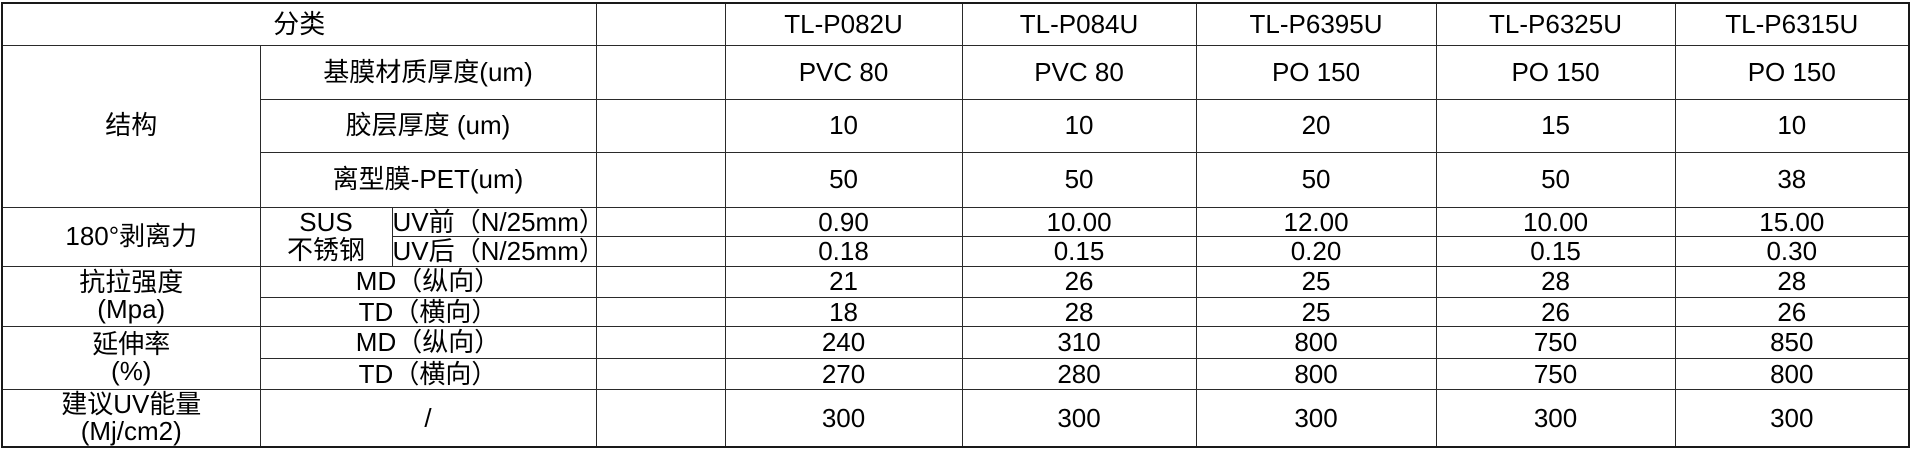 Image resolution: width=1910 pixels, height=457 pixels. What do you see at coordinates (131, 343) in the screenshot?
I see `group-label: 延伸率` at bounding box center [131, 343].